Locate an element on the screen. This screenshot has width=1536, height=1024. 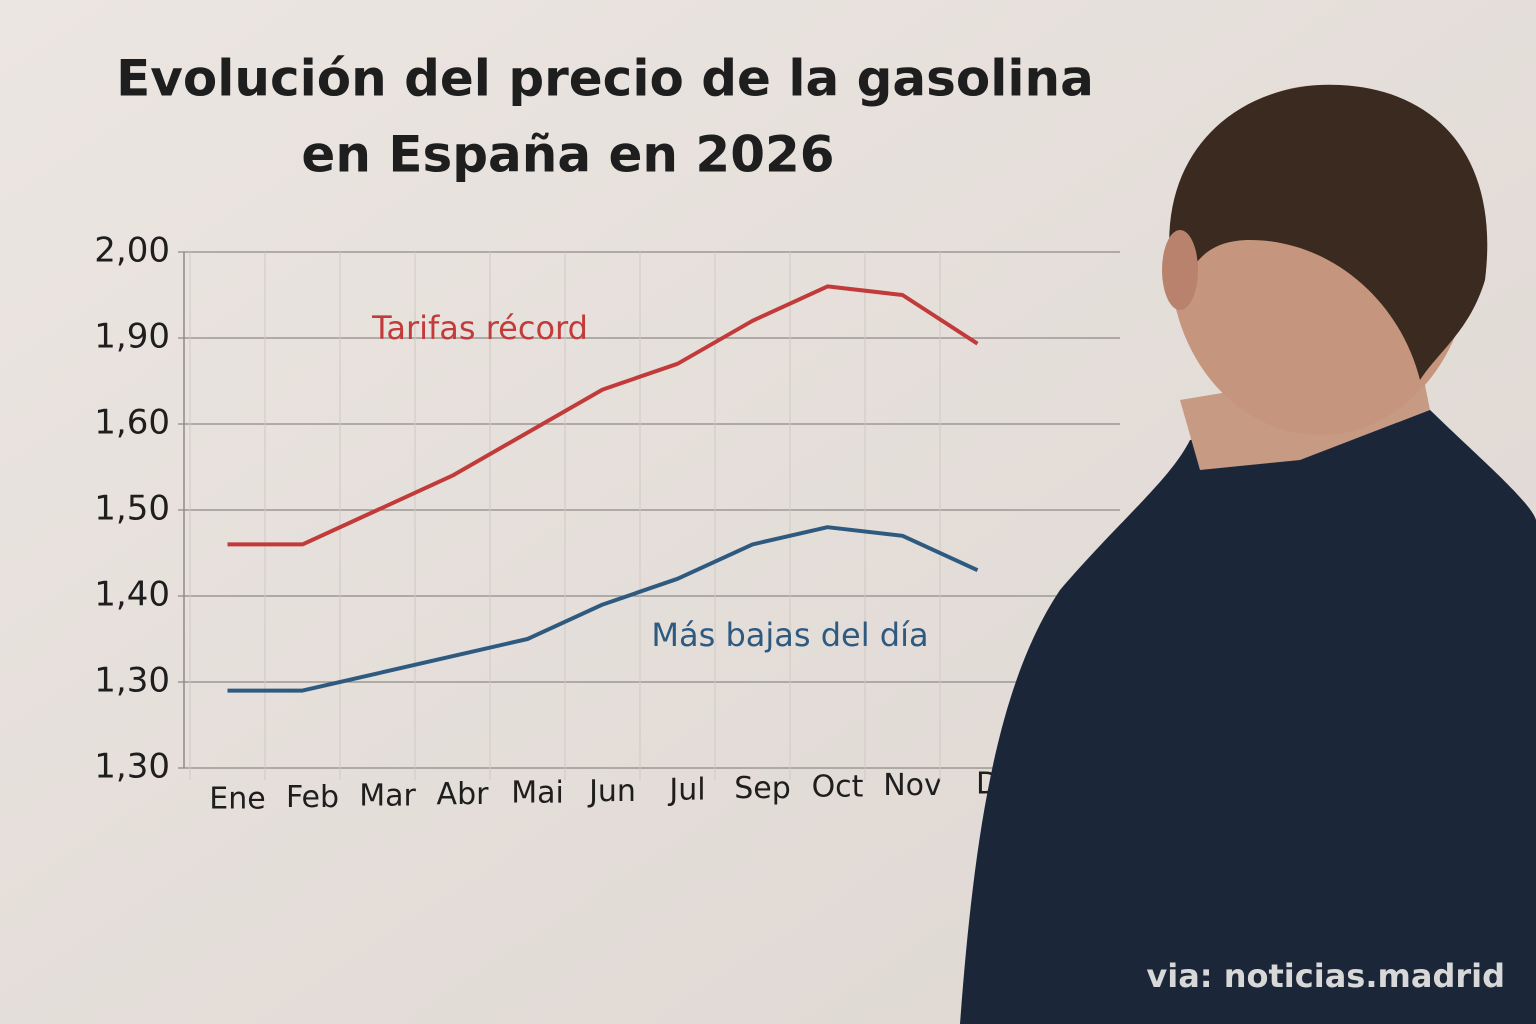
x-tick-label: Abr is located at coordinates (463, 794).